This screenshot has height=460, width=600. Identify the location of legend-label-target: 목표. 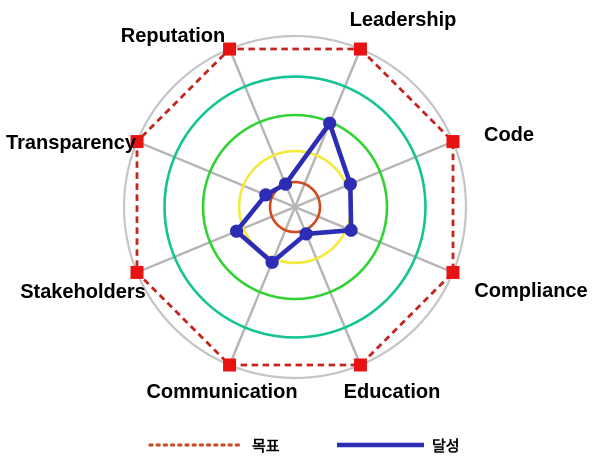
(266, 446).